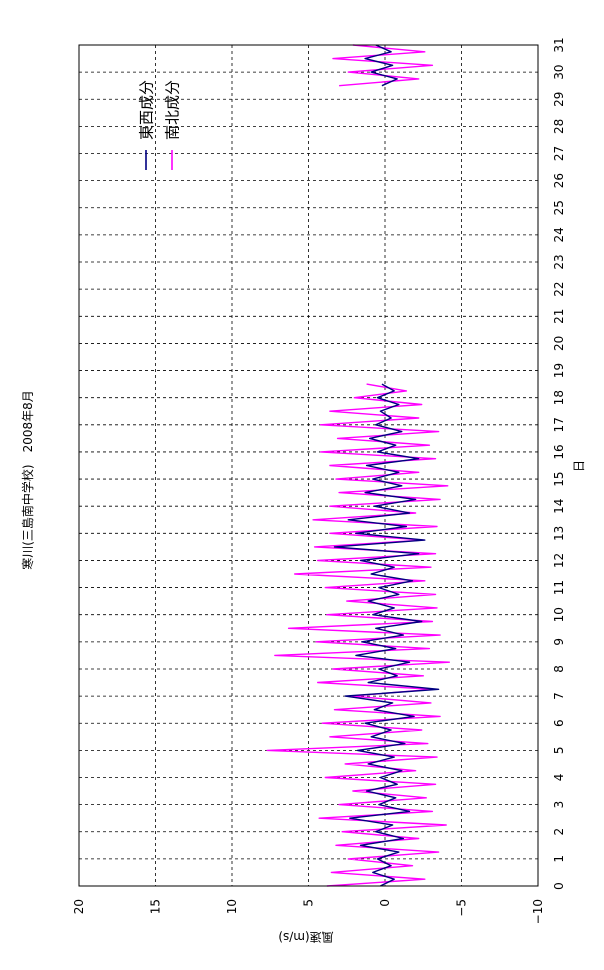 The height and width of the screenshot is (970, 604). Describe the element at coordinates (559, 153) in the screenshot. I see `x-tick-label-27: 27` at that location.